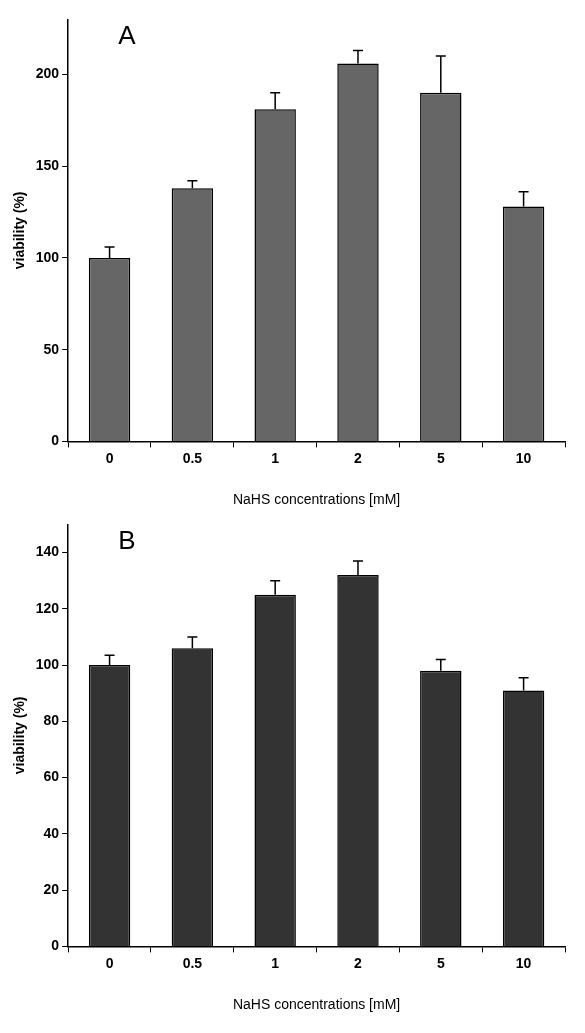 The height and width of the screenshot is (1033, 585). Describe the element at coordinates (47, 551) in the screenshot. I see `y-tick-label: 140` at that location.